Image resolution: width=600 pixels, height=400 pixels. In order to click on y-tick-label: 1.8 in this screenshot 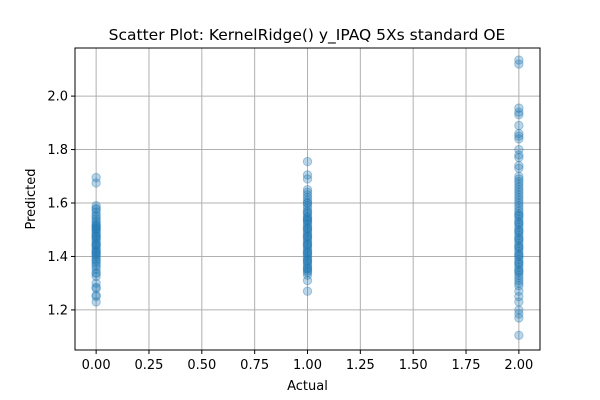, I will do `click(57, 150)`.